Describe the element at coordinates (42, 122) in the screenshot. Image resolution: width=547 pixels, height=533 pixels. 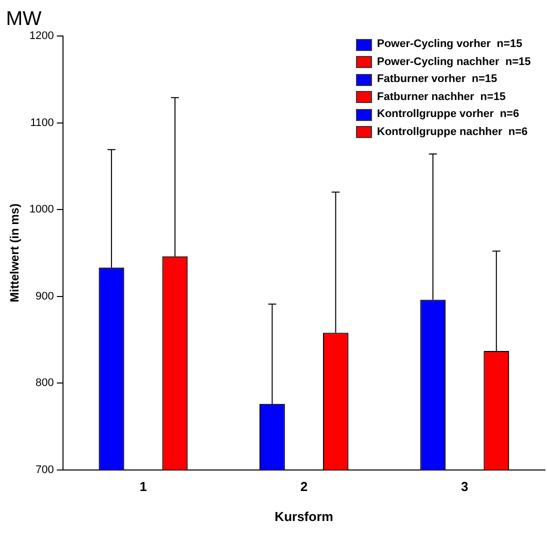
I see `y-tick-label: 1100` at that location.